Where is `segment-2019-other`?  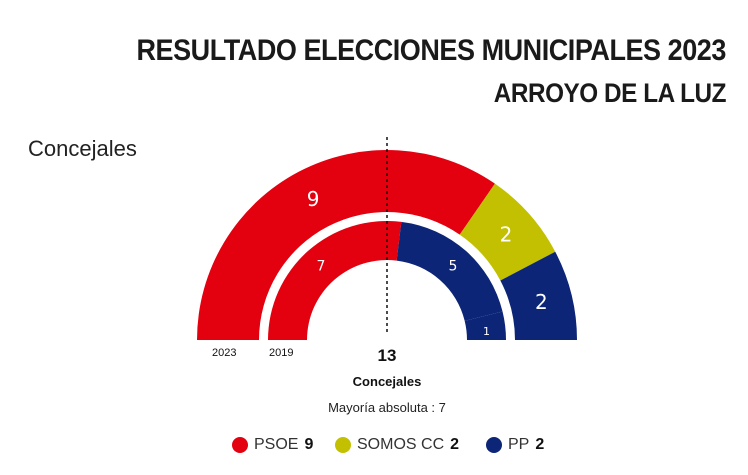 segment-2019-other is located at coordinates (485, 325).